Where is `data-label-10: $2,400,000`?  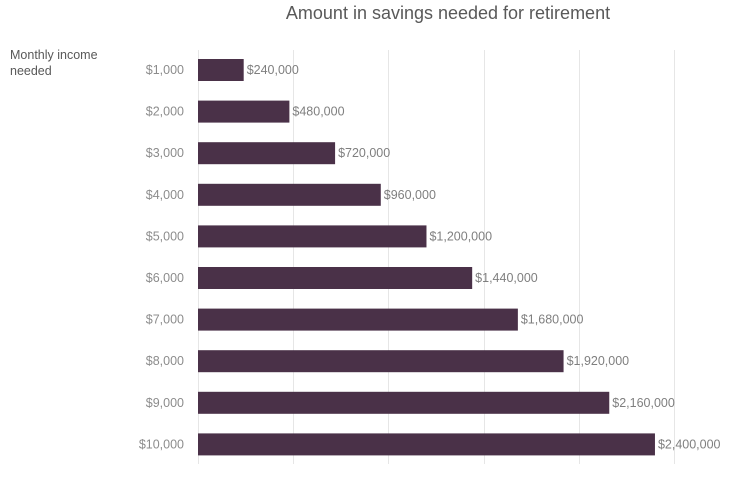 data-label-10: $2,400,000 is located at coordinates (689, 444).